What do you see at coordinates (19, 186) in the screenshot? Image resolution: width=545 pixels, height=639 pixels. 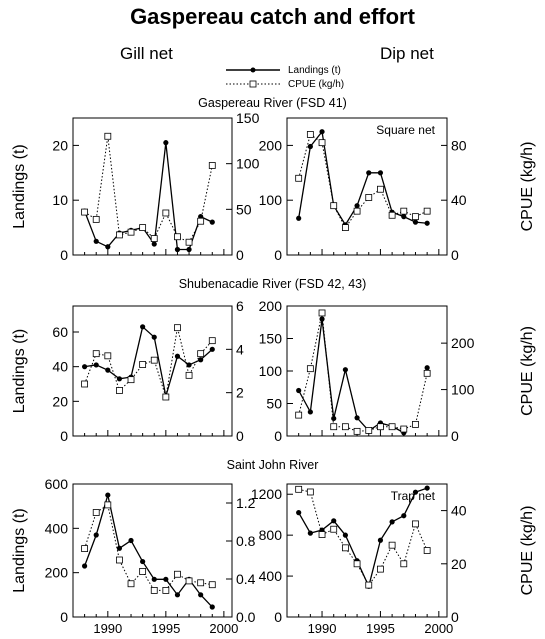 I see `y-axis-label-landings: Landings (t)` at bounding box center [19, 186].